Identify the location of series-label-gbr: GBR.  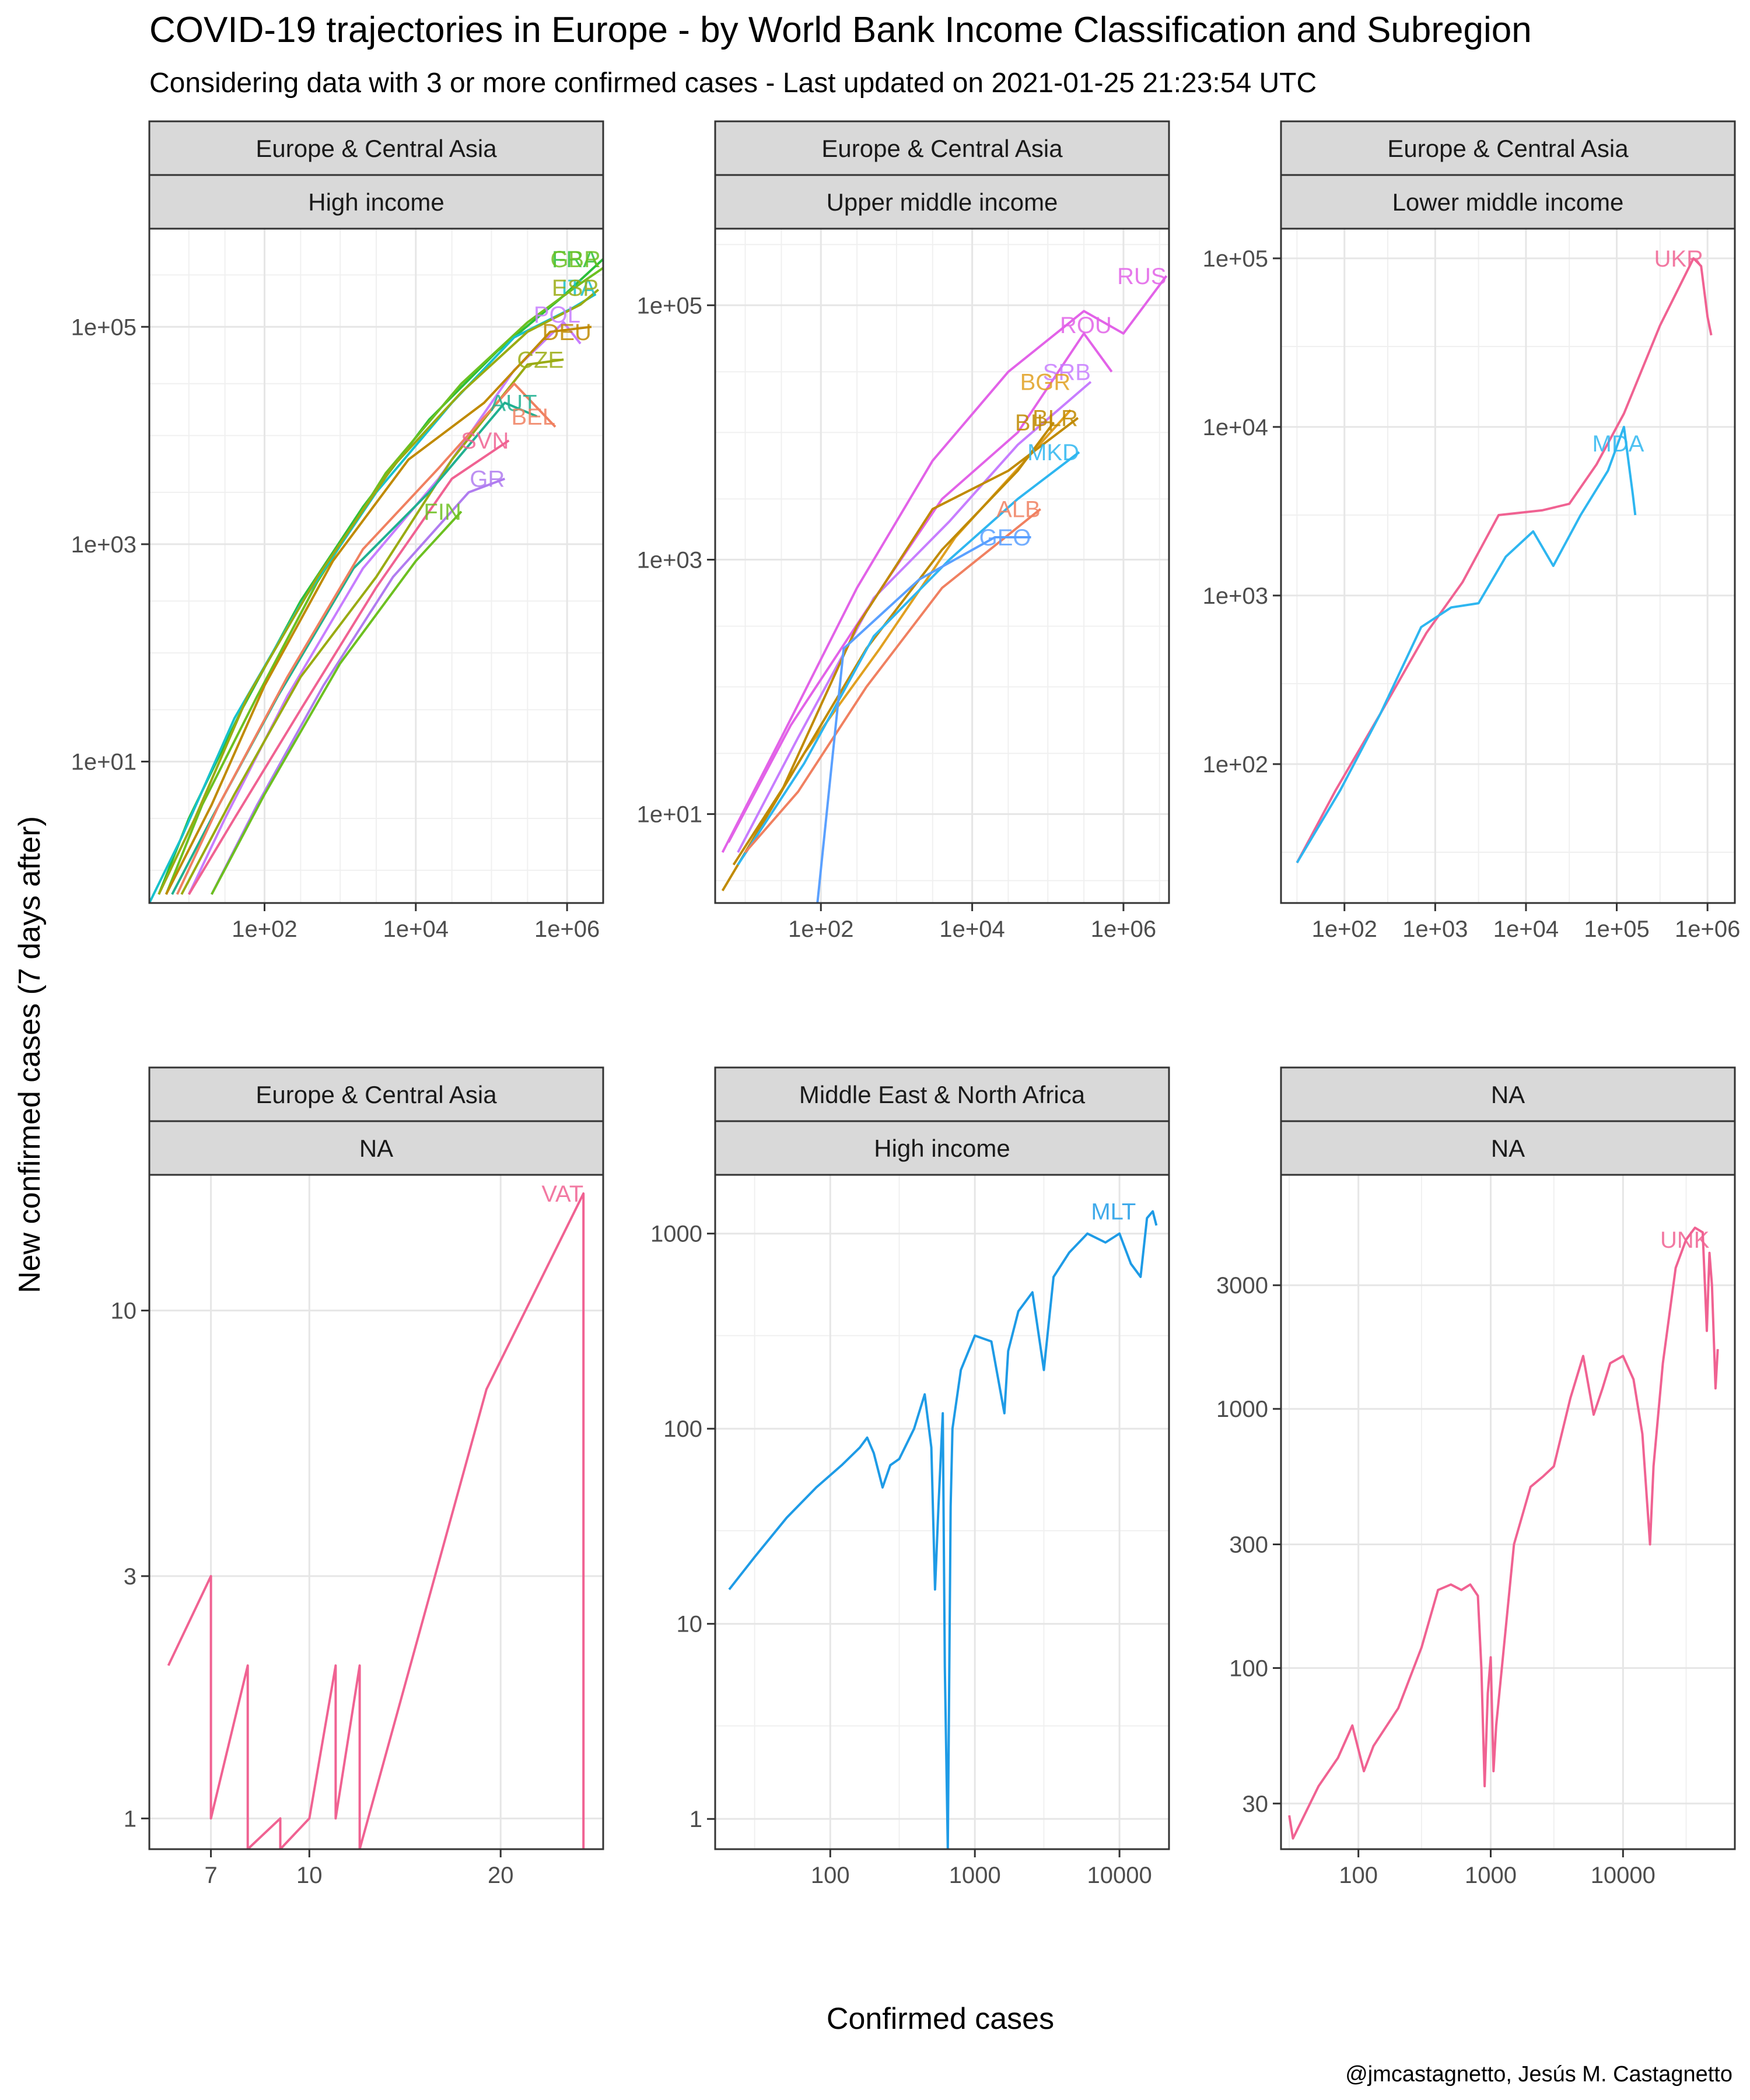
(575, 259).